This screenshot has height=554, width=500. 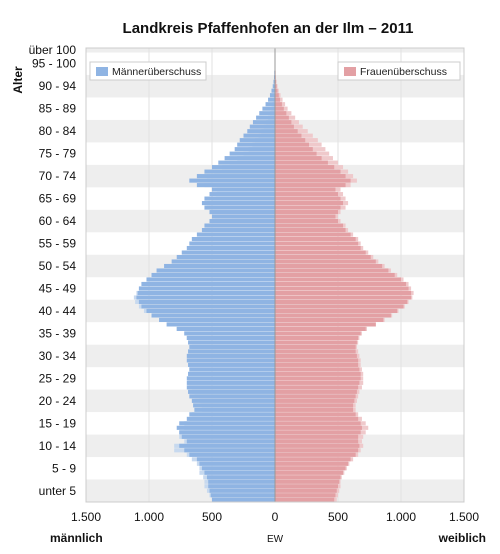 What do you see at coordinates (58, 221) in the screenshot?
I see `age-label: 60 - 64` at bounding box center [58, 221].